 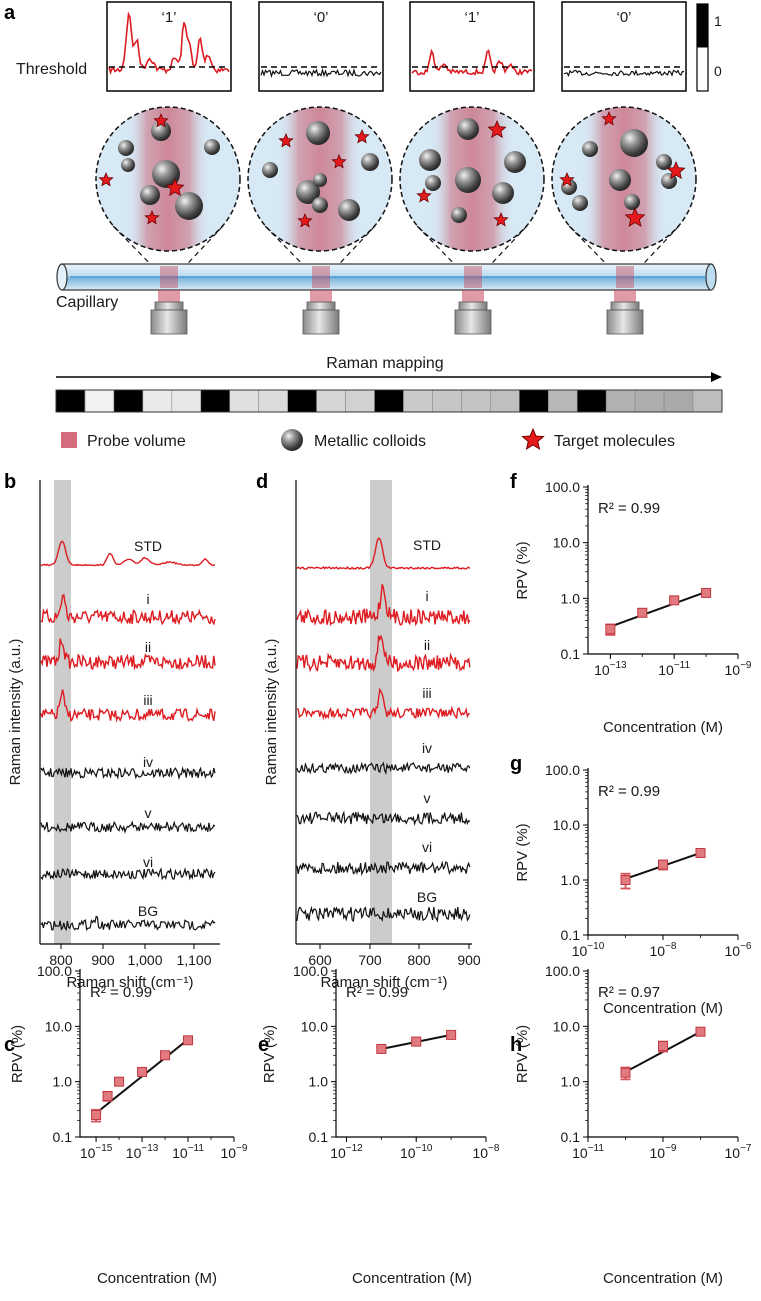 What do you see at coordinates (389, 377) in the screenshot?
I see `mapping-arrow` at bounding box center [389, 377].